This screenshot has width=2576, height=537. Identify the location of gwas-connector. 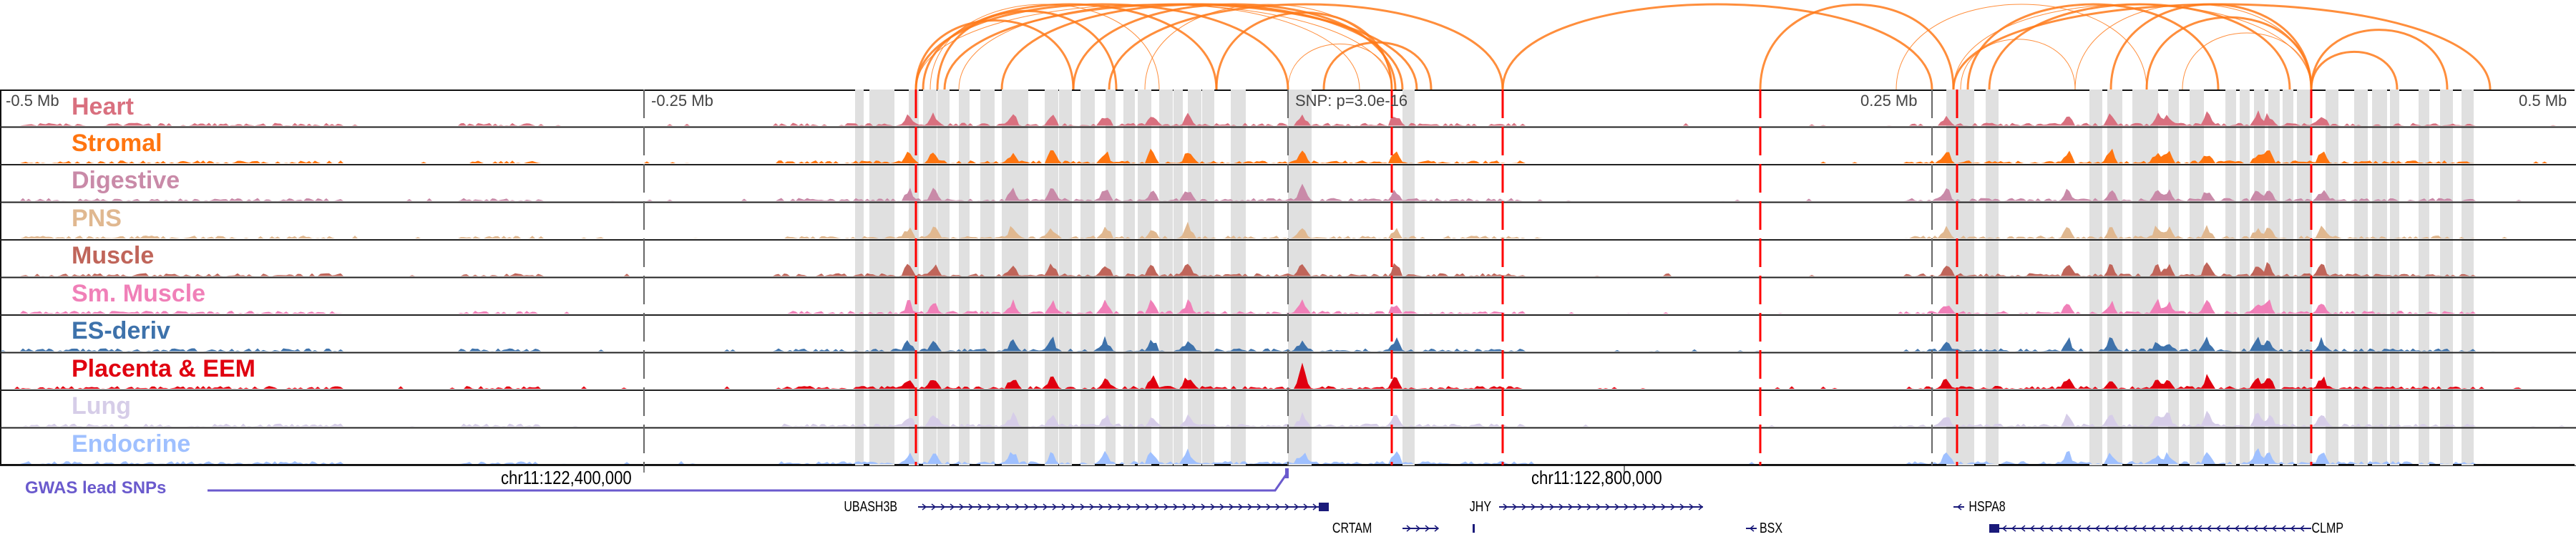
(748, 482).